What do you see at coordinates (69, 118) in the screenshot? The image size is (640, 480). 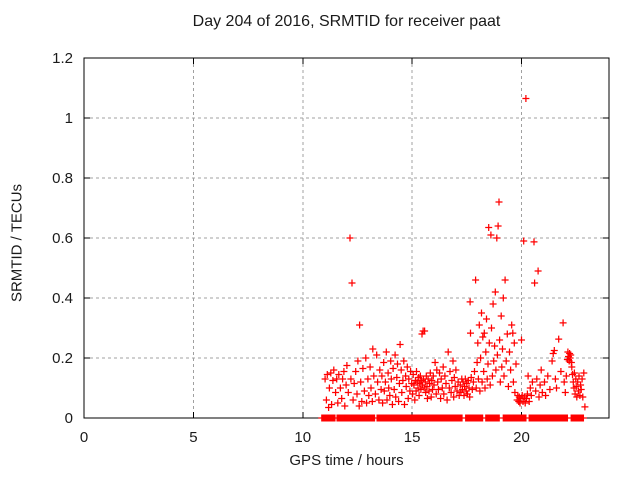 I see `svg-text: 1` at bounding box center [69, 118].